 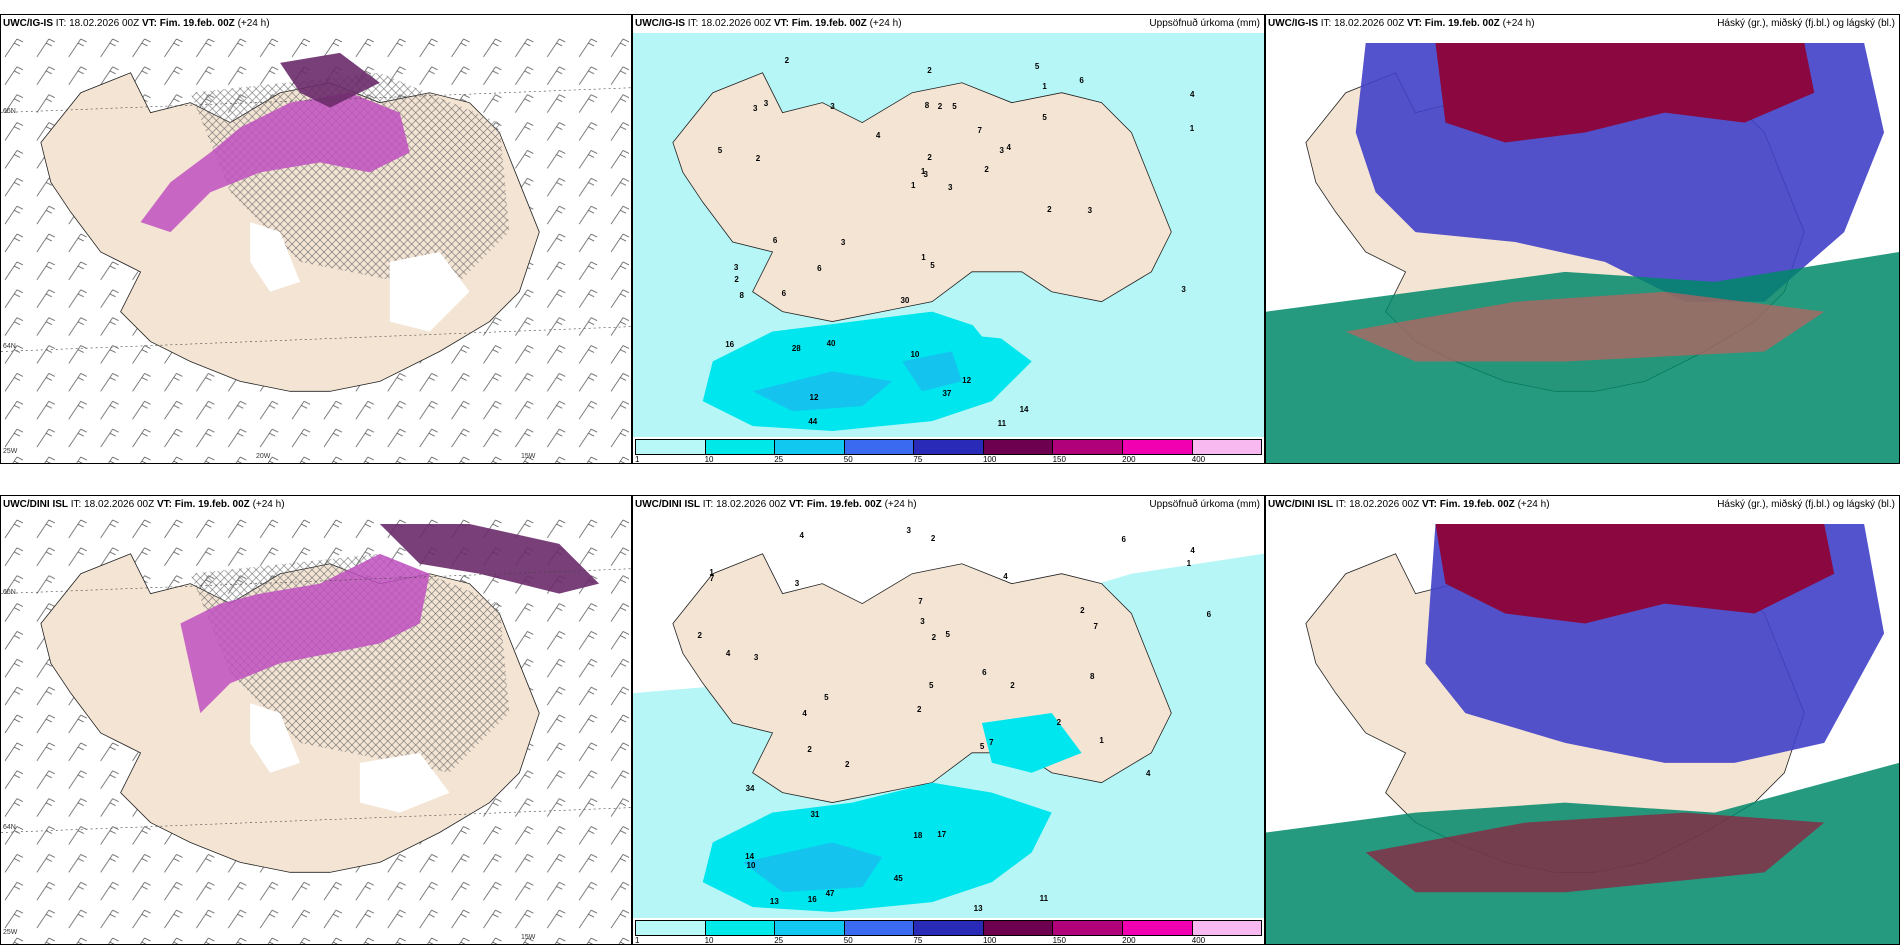 What do you see at coordinates (918, 836) in the screenshot?
I see `precip-value-label: 18` at bounding box center [918, 836].